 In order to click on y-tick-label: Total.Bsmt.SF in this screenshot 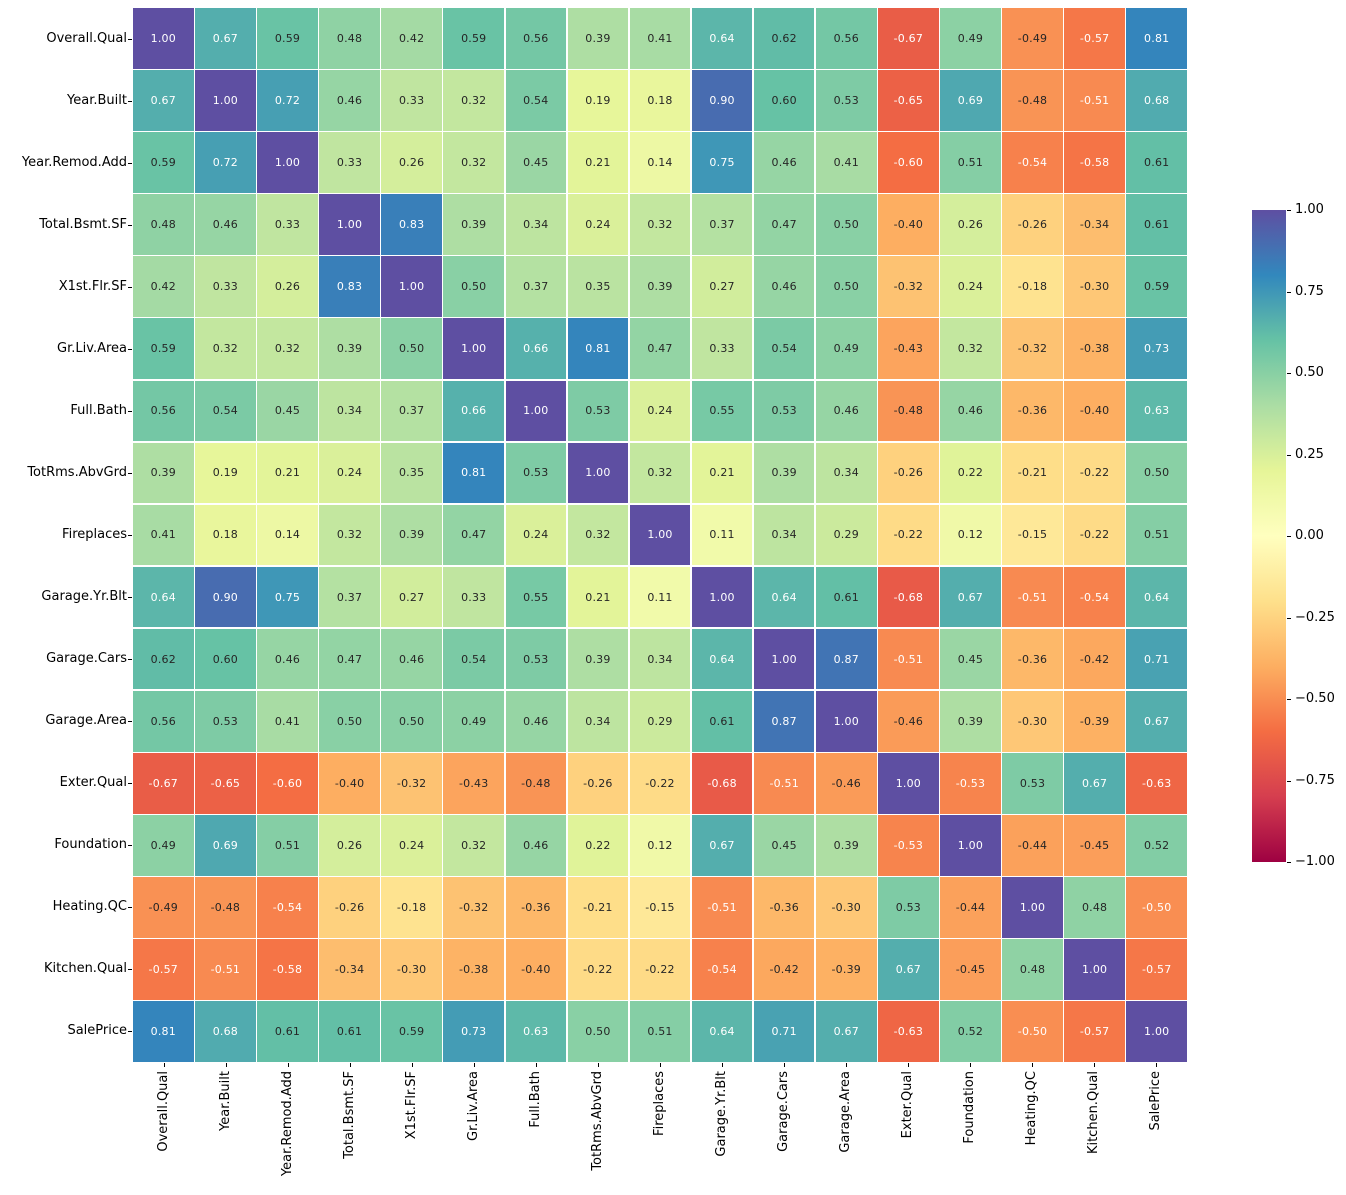, I will do `click(83, 224)`.